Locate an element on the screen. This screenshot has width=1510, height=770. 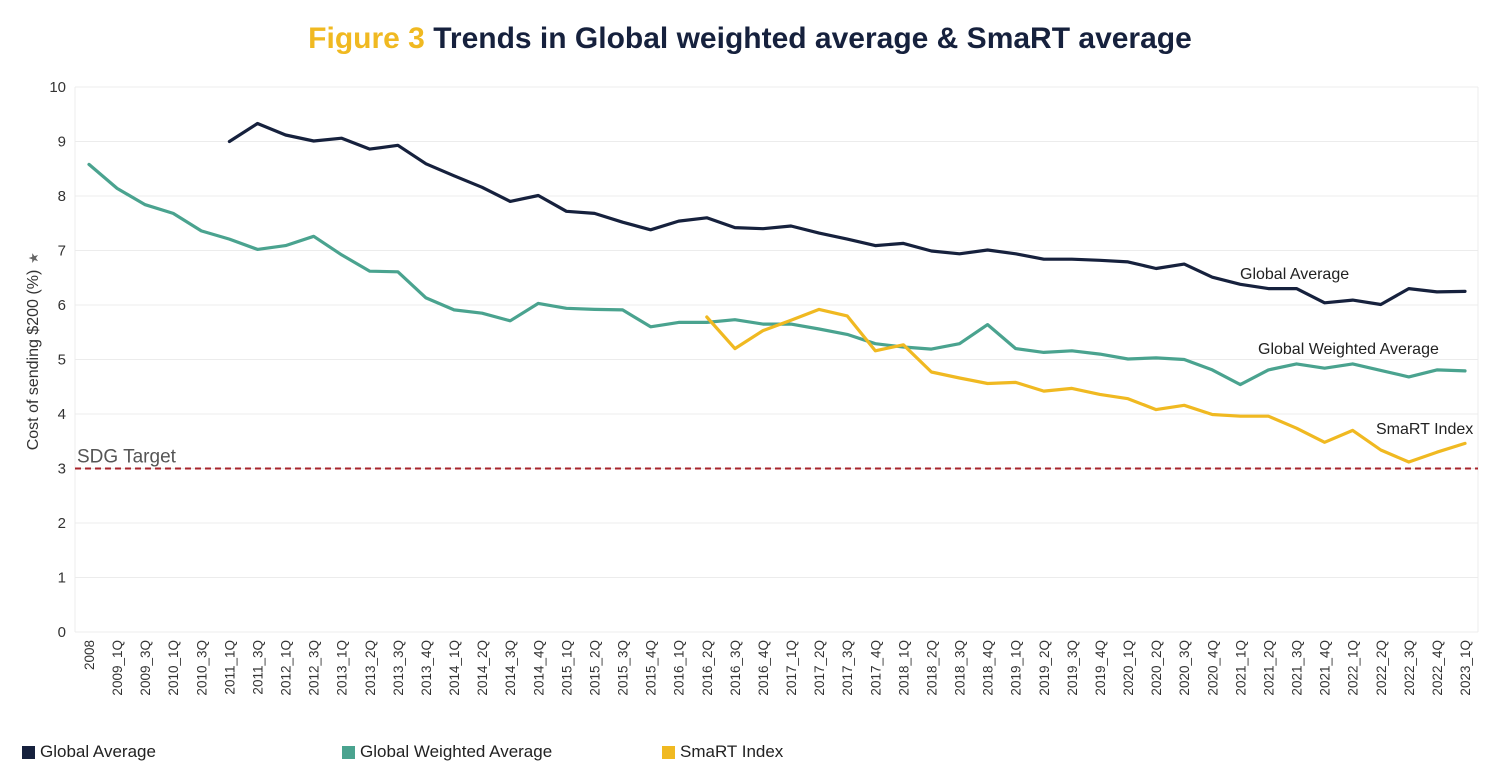
x-tick-label: 2009_1Q is located at coordinates (117, 668).